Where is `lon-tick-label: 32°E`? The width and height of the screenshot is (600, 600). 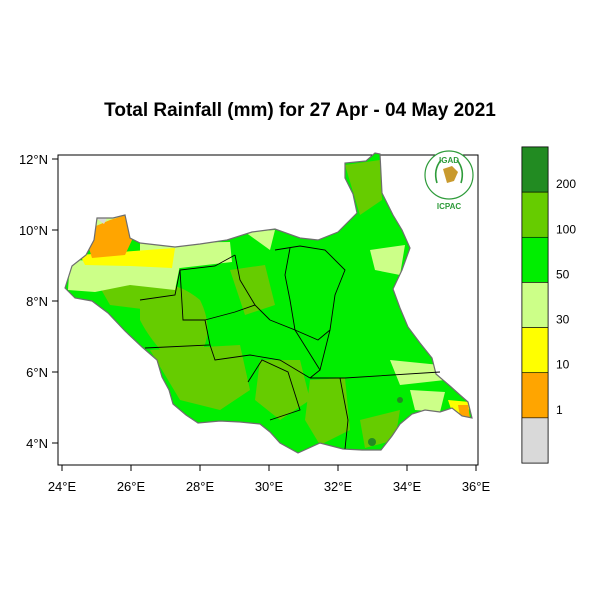 lon-tick-label: 32°E is located at coordinates (338, 486).